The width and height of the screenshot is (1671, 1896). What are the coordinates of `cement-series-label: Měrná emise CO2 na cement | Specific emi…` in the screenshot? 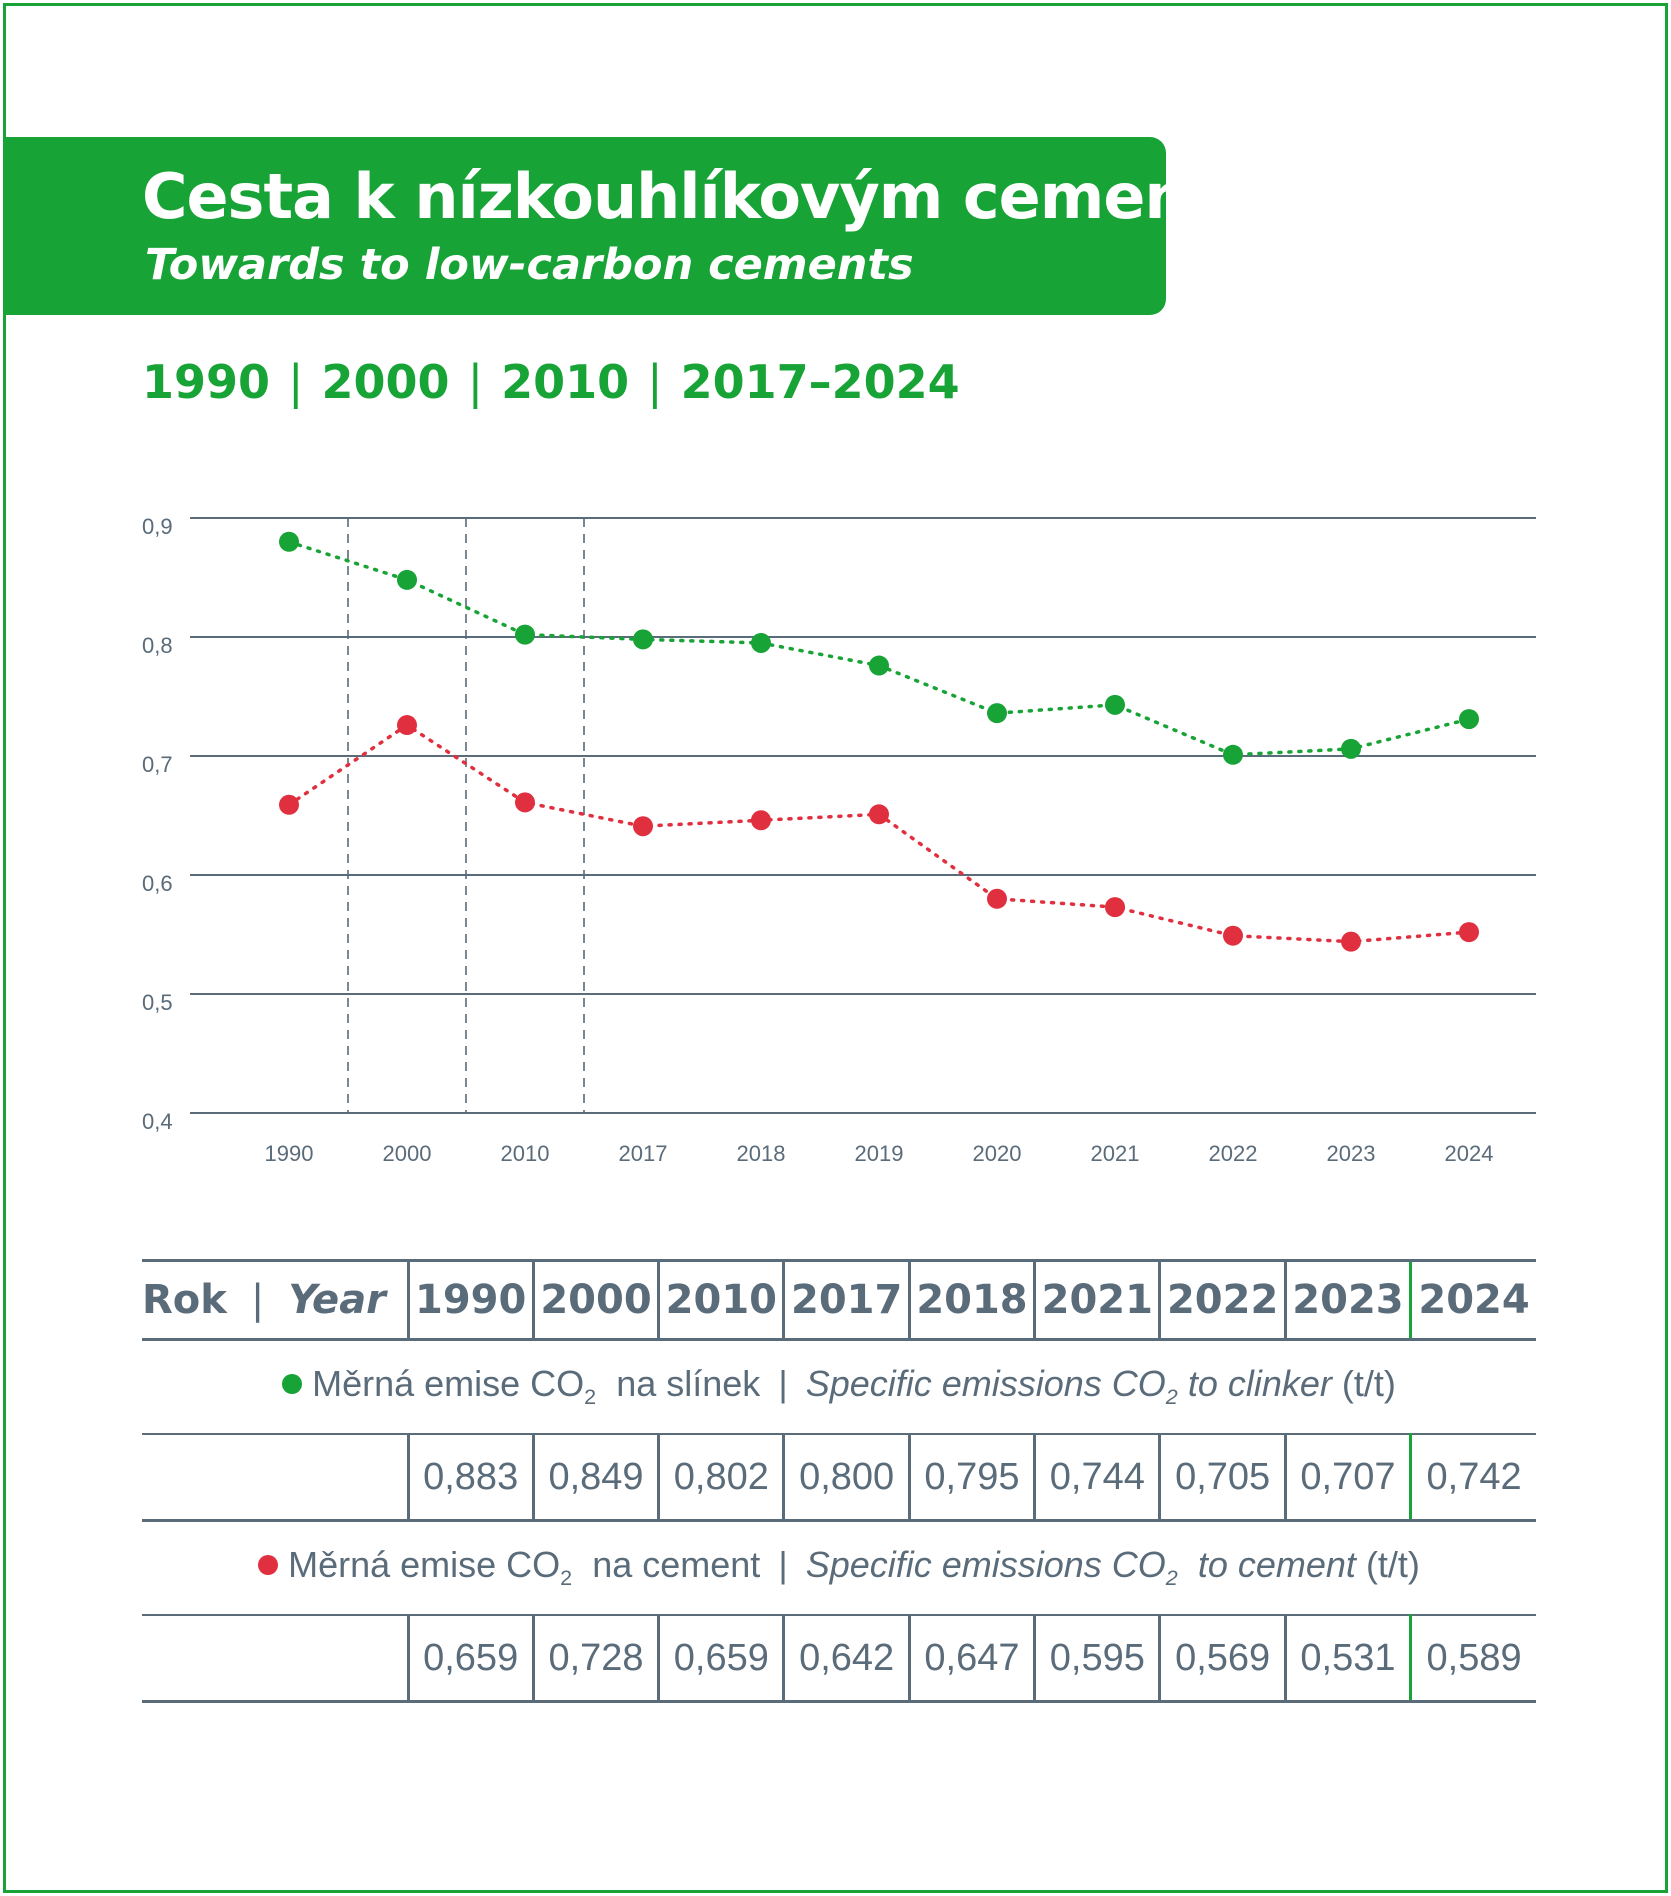 It's located at (839, 1568).